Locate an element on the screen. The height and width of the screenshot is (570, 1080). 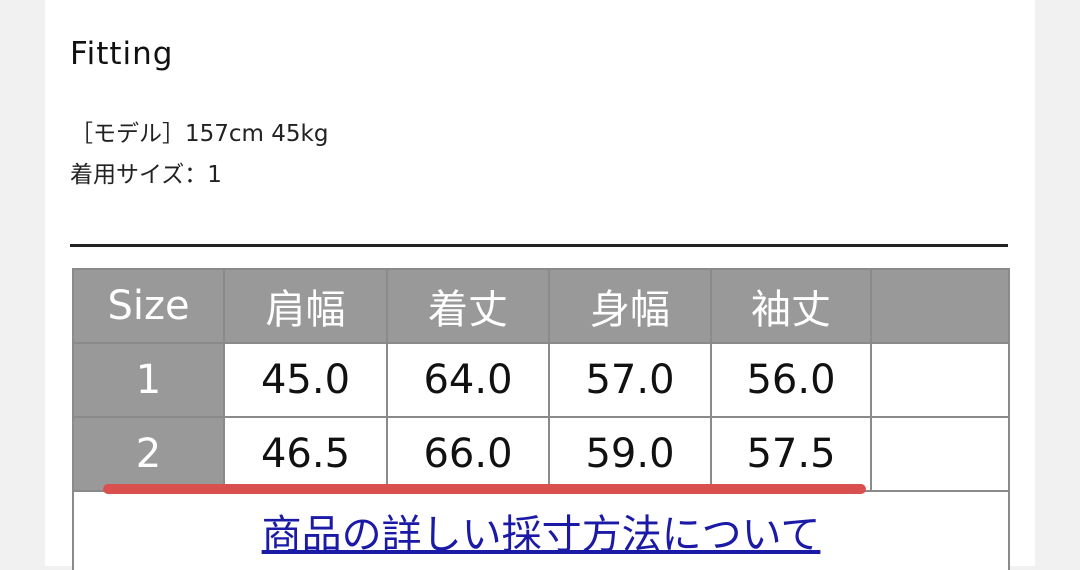
header-empty is located at coordinates (940, 306).